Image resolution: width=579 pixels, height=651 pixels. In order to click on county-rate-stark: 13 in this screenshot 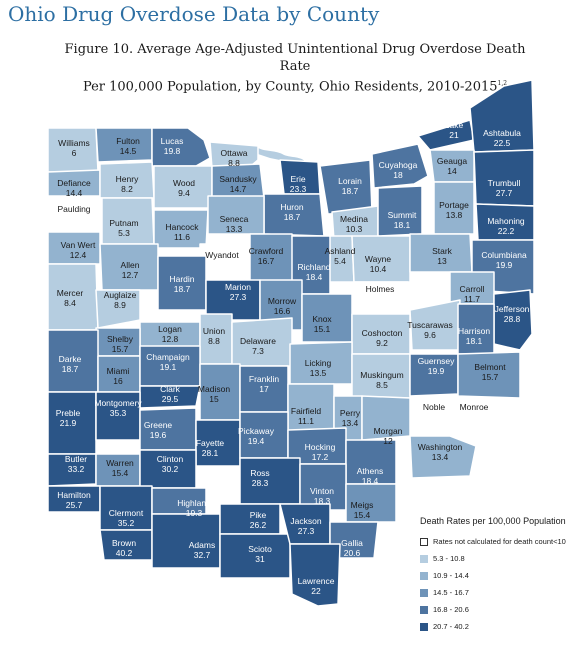, I will do `click(442, 261)`.